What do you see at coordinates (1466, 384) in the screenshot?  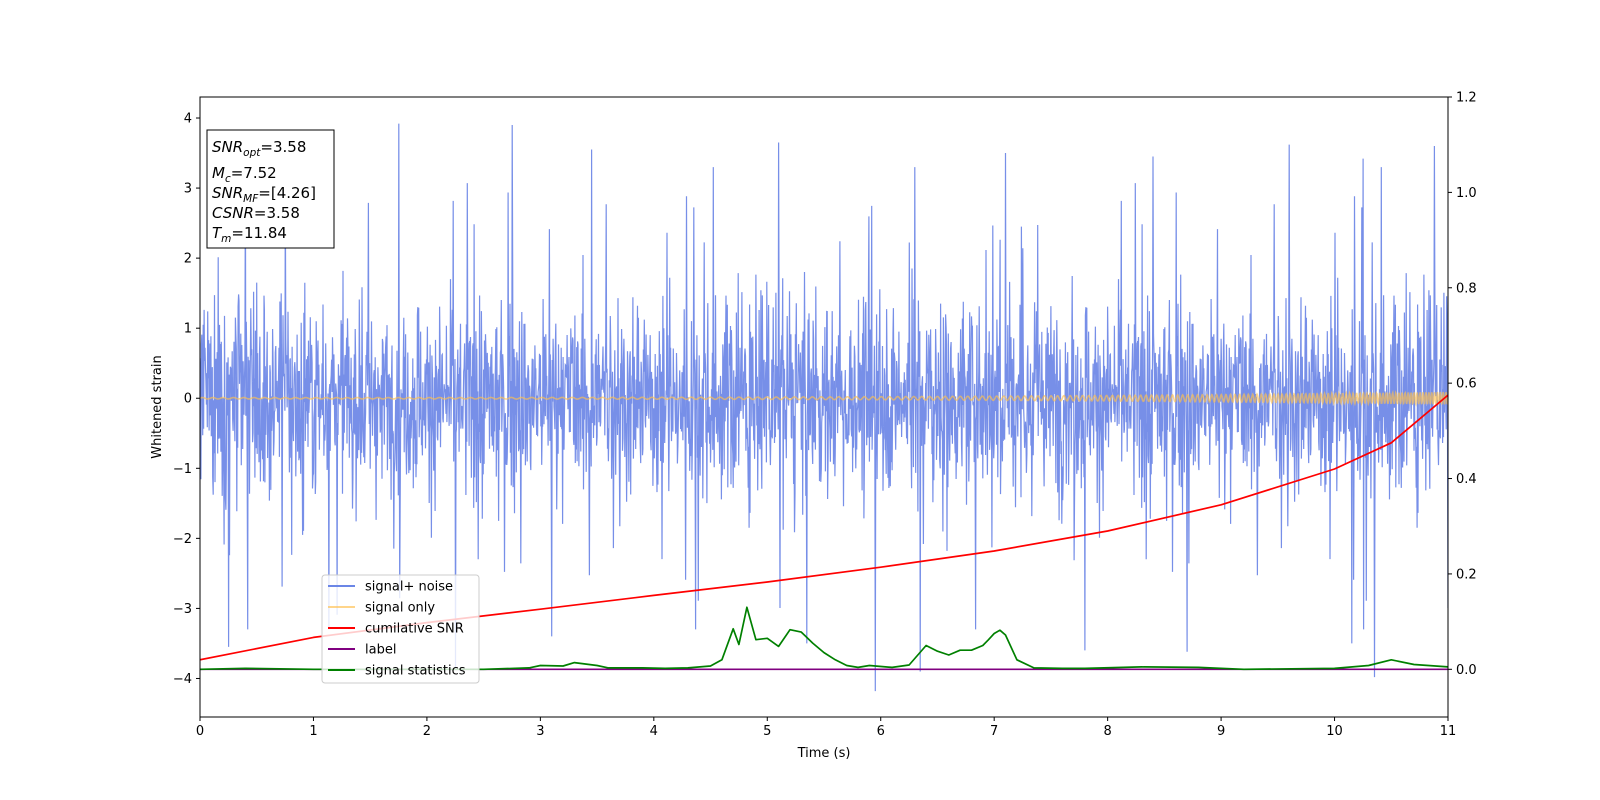 I see `y-right-tick-label: 0.6` at bounding box center [1466, 384].